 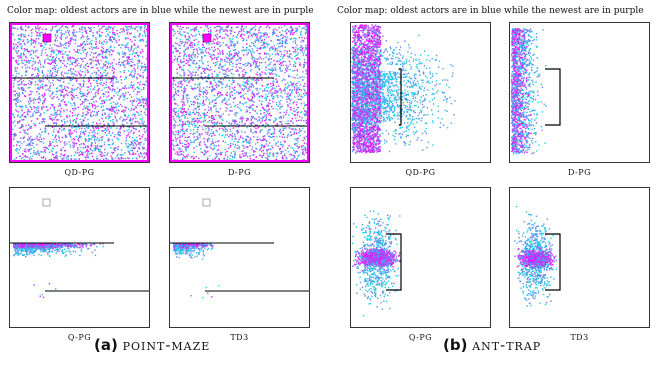 What do you see at coordinates (455, 345) in the screenshot?
I see `subcaption-letter: (b)` at bounding box center [455, 345].